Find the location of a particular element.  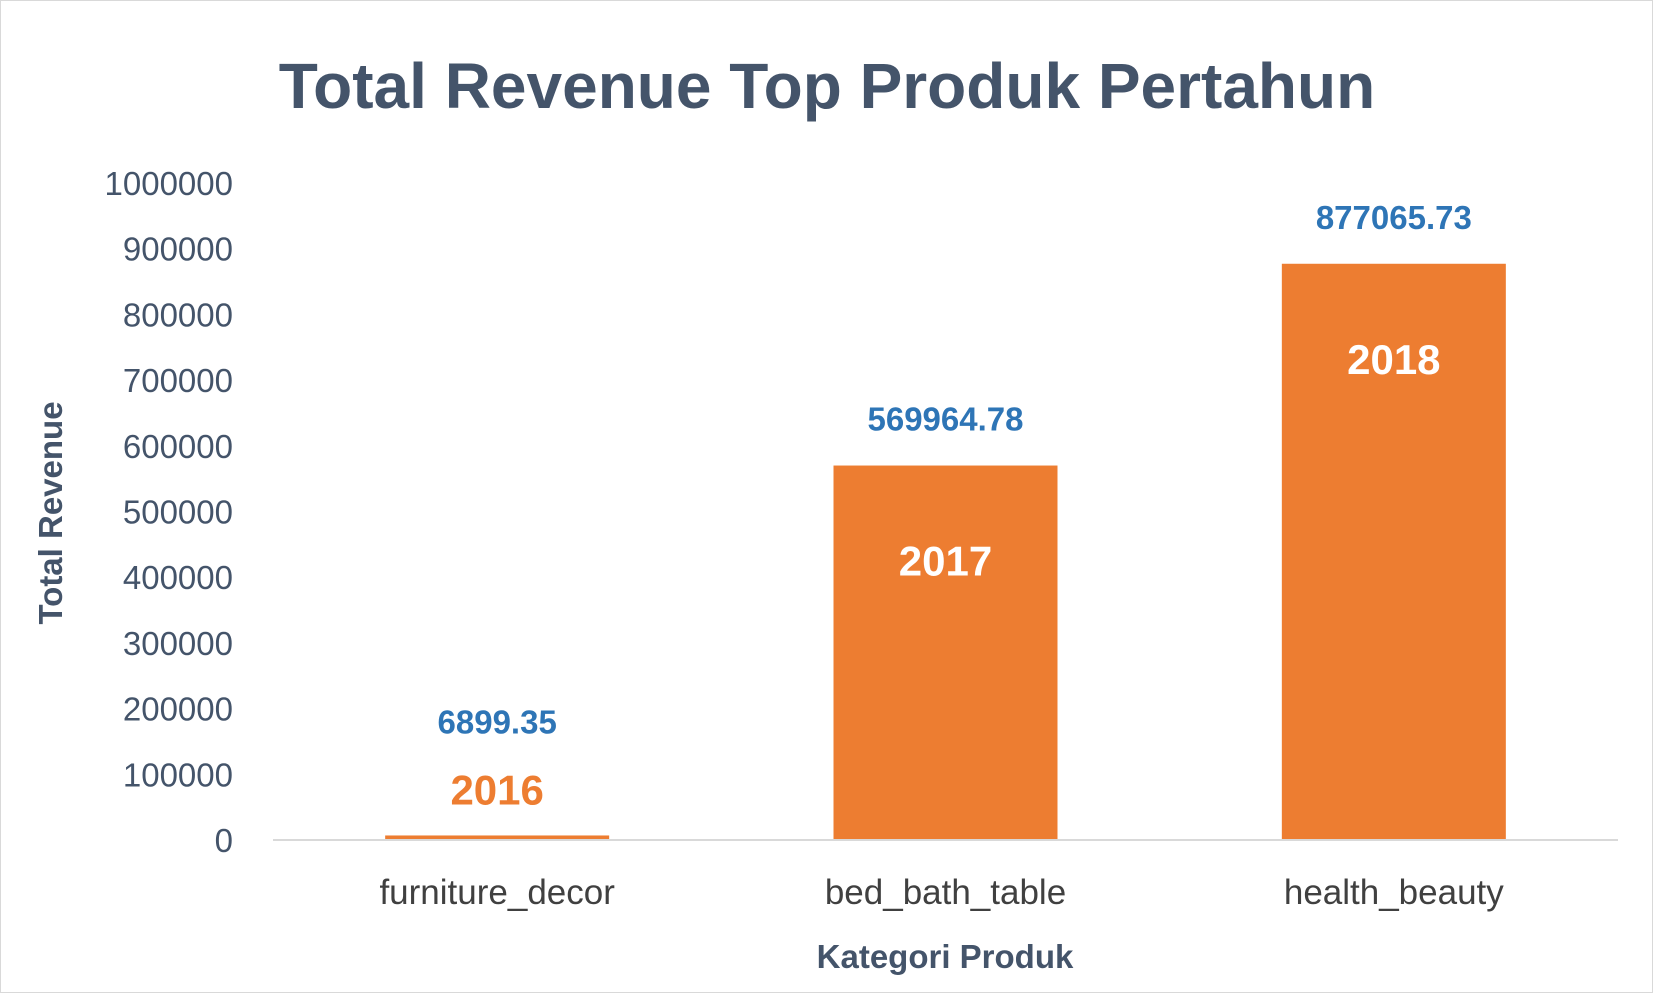

chart-title: Total Revenue Top Produk Pertahun is located at coordinates (827, 86).